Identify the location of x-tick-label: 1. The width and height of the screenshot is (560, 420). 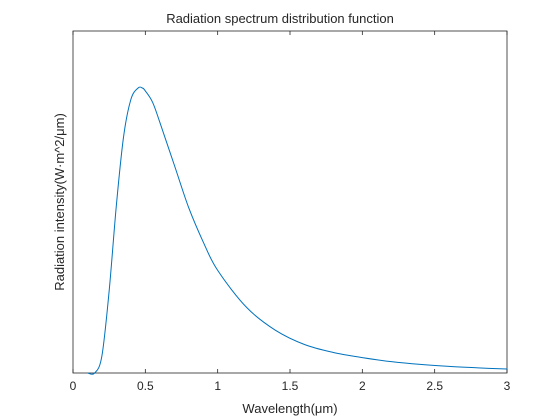
(217, 386).